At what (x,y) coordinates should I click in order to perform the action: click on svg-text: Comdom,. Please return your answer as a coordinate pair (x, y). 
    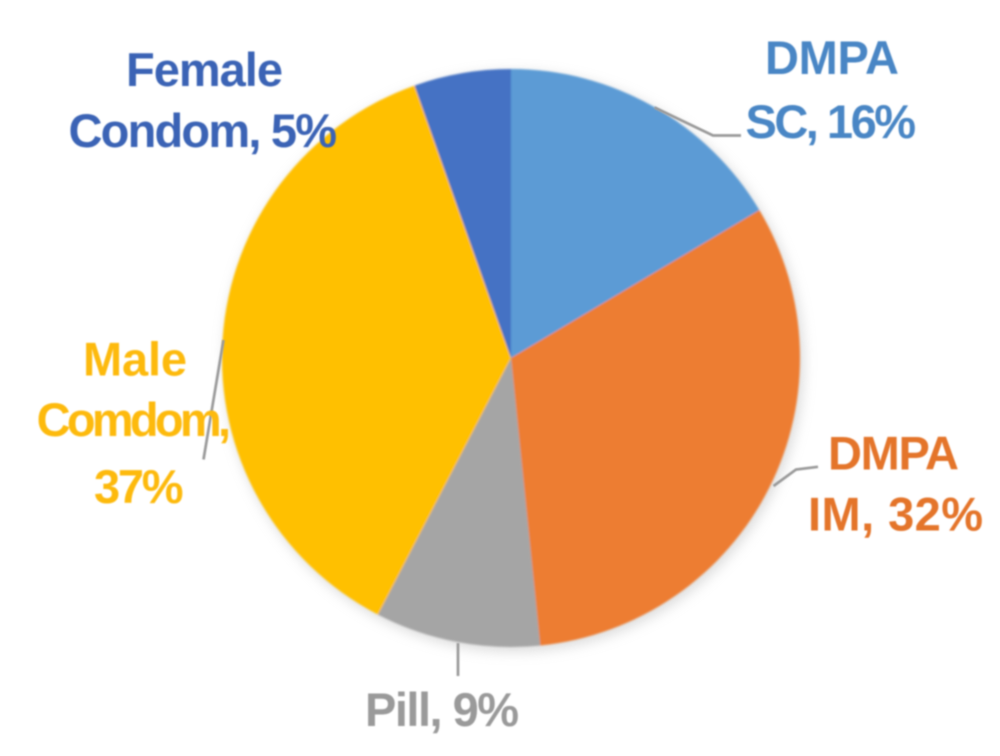
    Looking at the image, I should click on (134, 419).